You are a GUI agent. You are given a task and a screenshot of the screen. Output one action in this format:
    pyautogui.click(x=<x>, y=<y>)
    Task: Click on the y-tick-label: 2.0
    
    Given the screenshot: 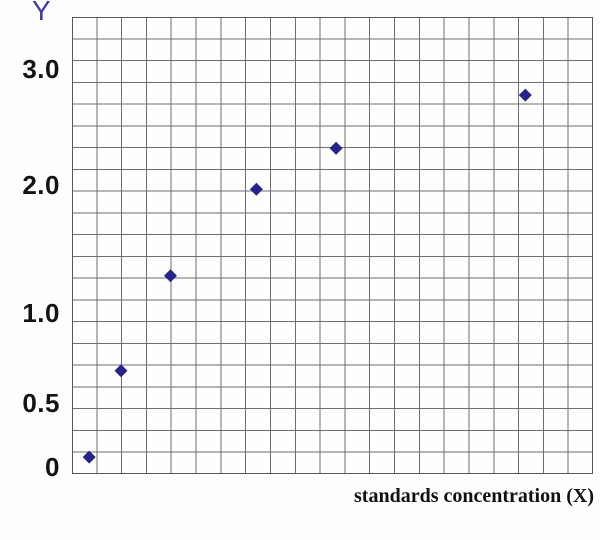 What is the action you would take?
    pyautogui.click(x=41, y=185)
    